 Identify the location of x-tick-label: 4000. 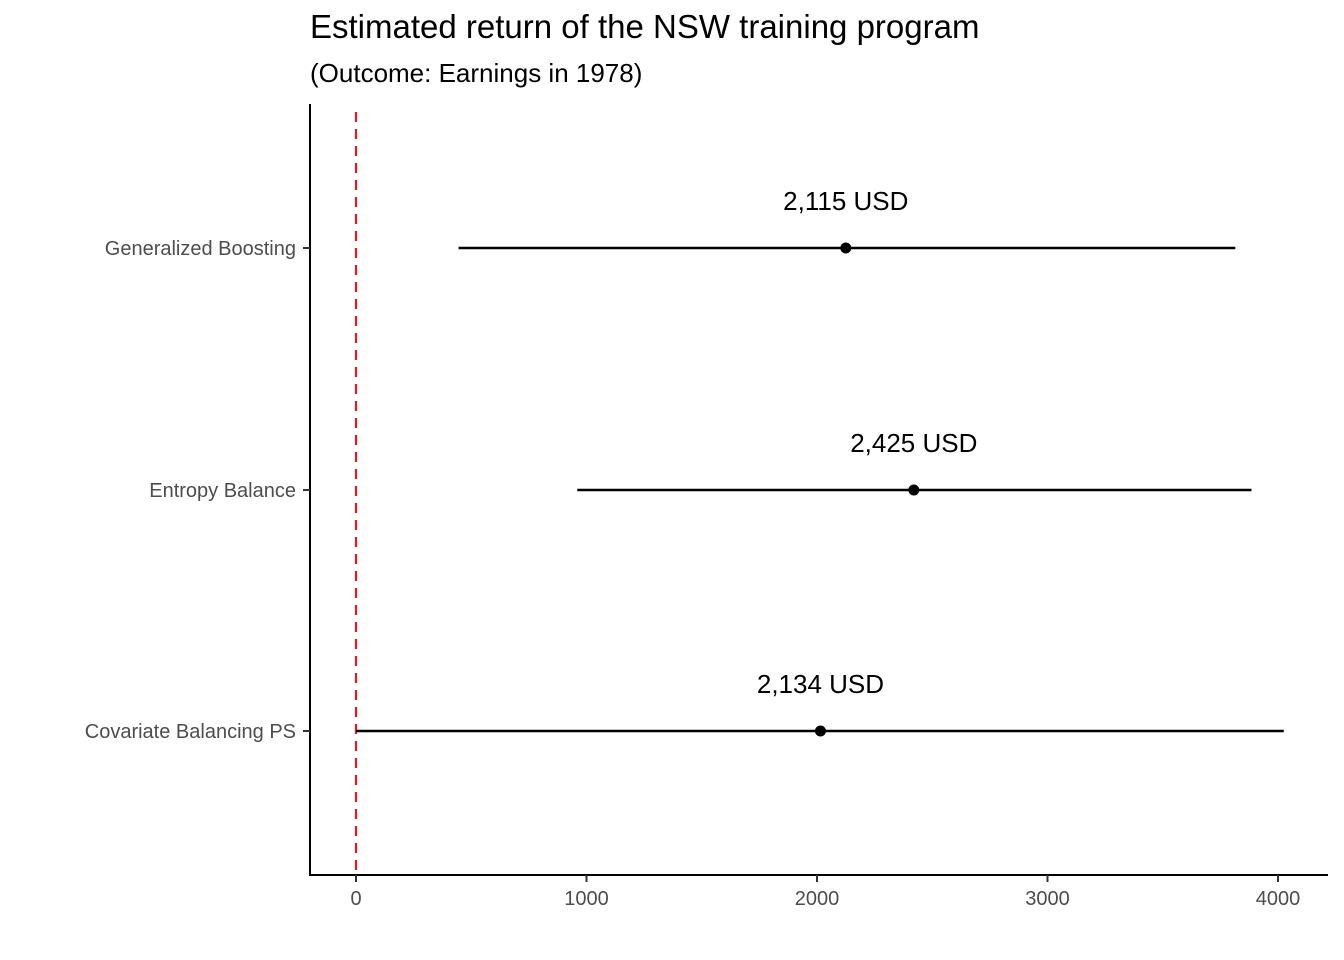
(1278, 899).